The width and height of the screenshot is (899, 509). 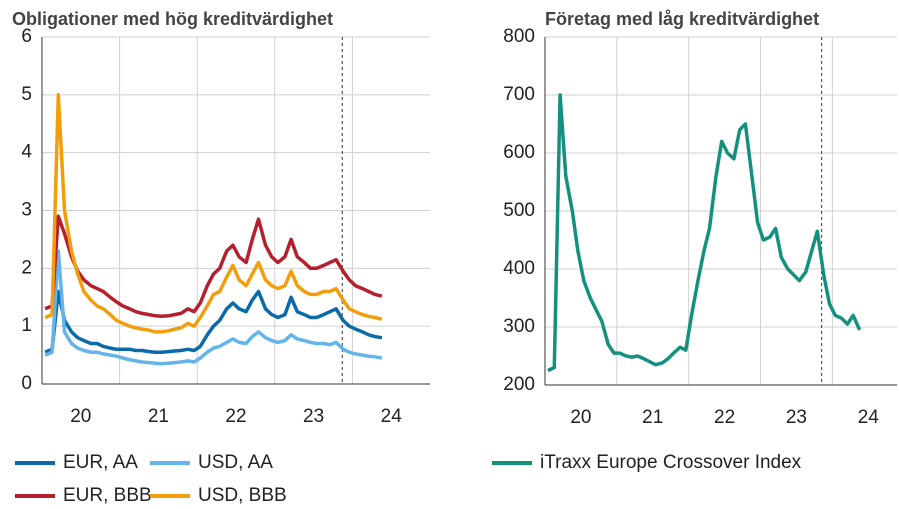 I want to click on y-tick-label: 5, so click(x=26, y=94).